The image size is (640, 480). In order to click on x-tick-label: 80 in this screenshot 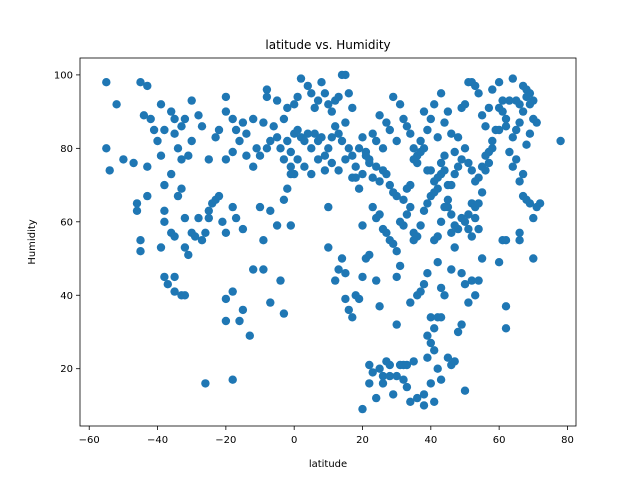, I will do `click(567, 440)`.